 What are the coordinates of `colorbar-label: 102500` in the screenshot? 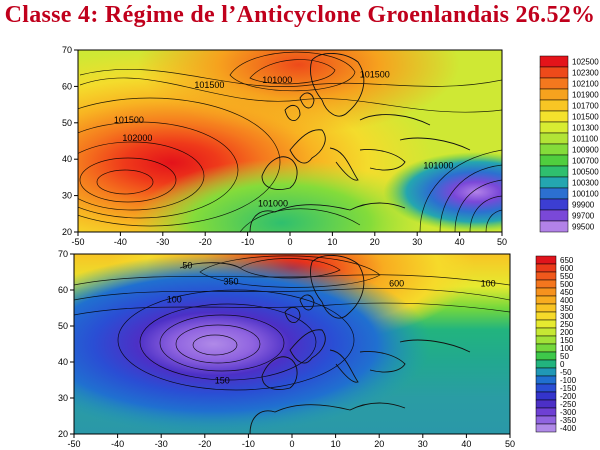 It's located at (585, 62).